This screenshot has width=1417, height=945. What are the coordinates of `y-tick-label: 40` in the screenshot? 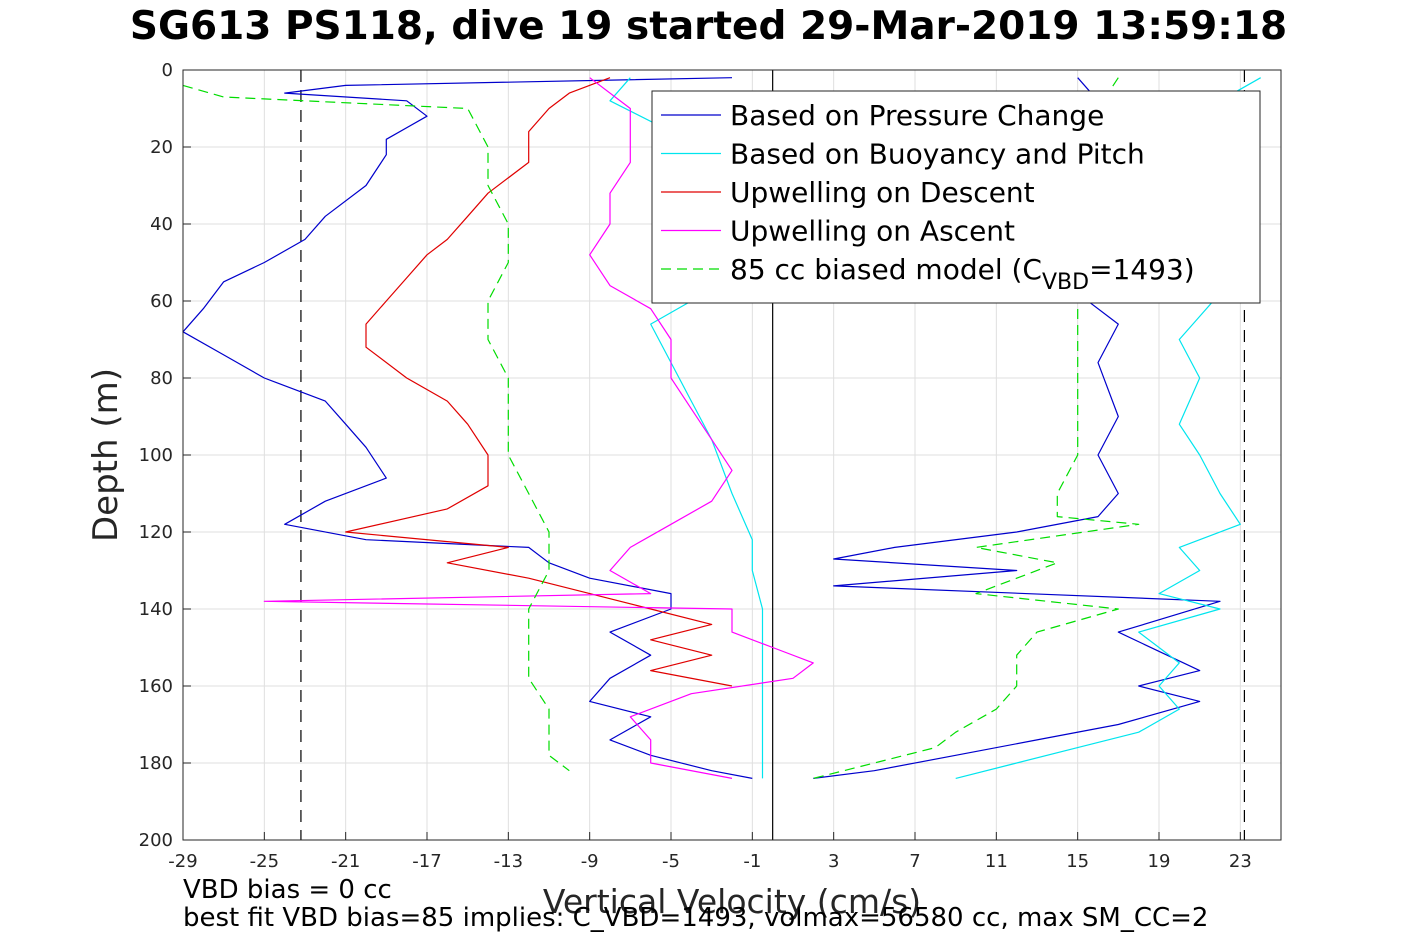 It's located at (161, 224).